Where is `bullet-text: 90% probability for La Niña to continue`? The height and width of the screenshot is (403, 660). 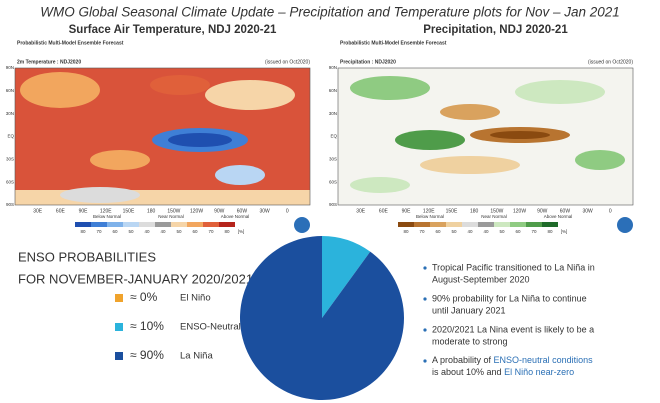
bullet-text: 90% probability for La Niña to continue is located at coordinates (509, 298).